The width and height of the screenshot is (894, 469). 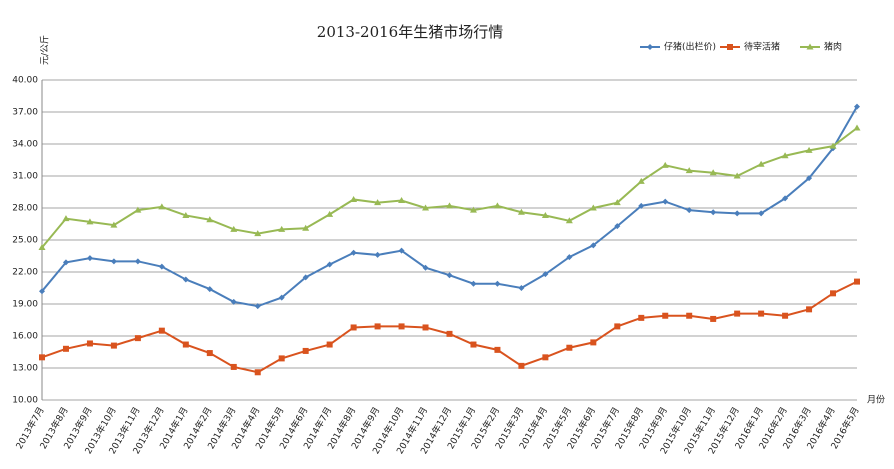 What do you see at coordinates (690, 47) in the screenshot?
I see `legend-label: 仔猪(出栏价)` at bounding box center [690, 47].